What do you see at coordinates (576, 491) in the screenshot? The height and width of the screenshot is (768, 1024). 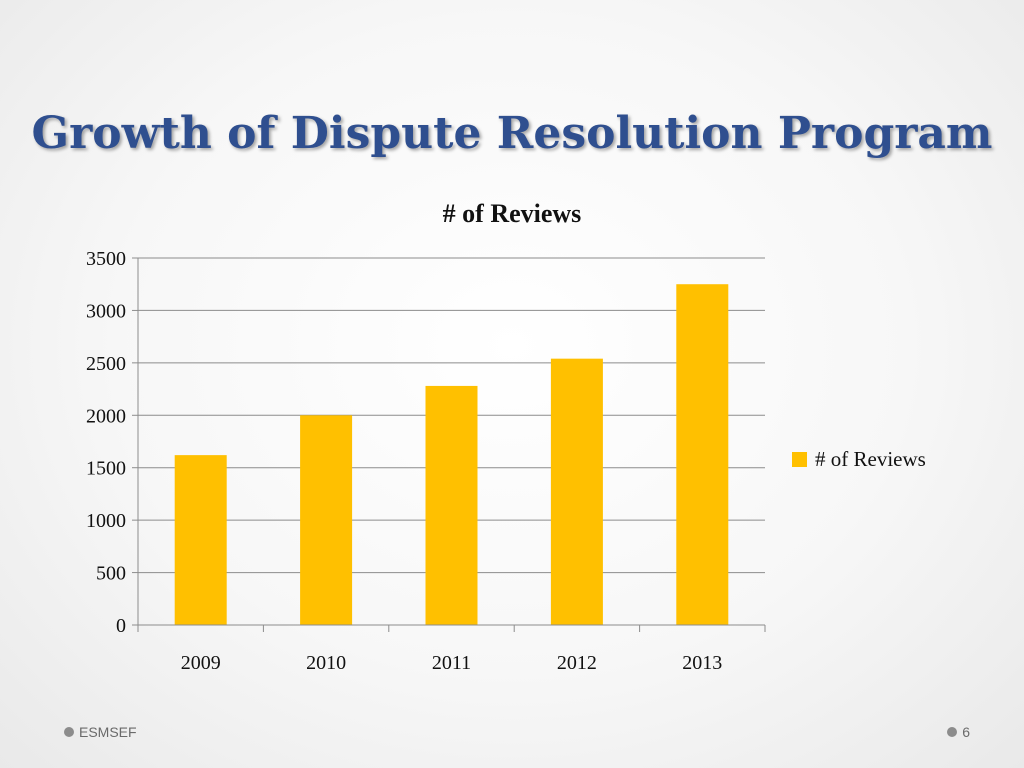 I see `bar-2012` at bounding box center [576, 491].